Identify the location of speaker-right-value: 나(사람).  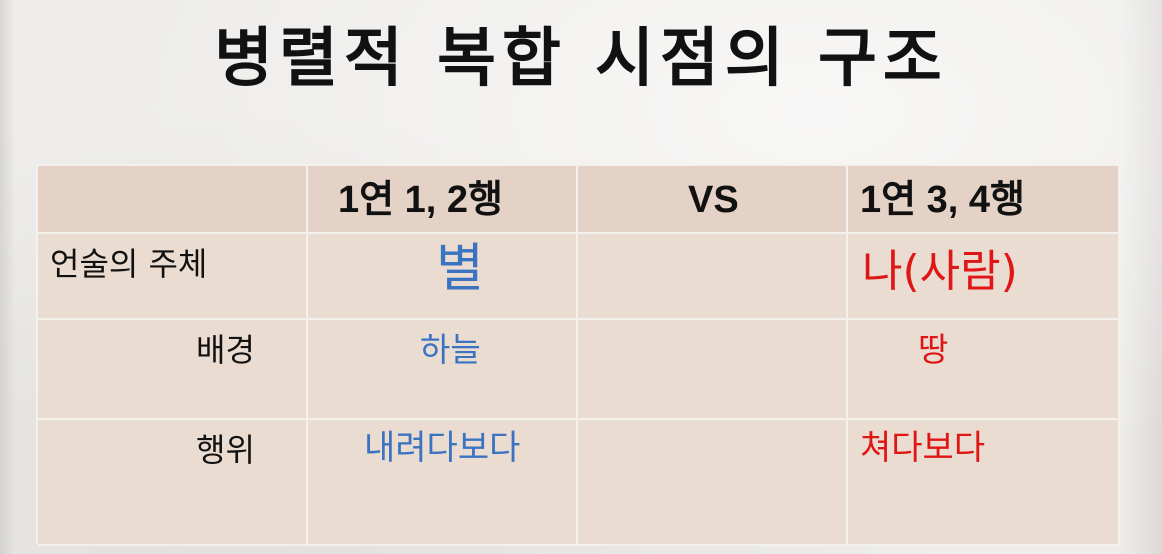
(940, 271).